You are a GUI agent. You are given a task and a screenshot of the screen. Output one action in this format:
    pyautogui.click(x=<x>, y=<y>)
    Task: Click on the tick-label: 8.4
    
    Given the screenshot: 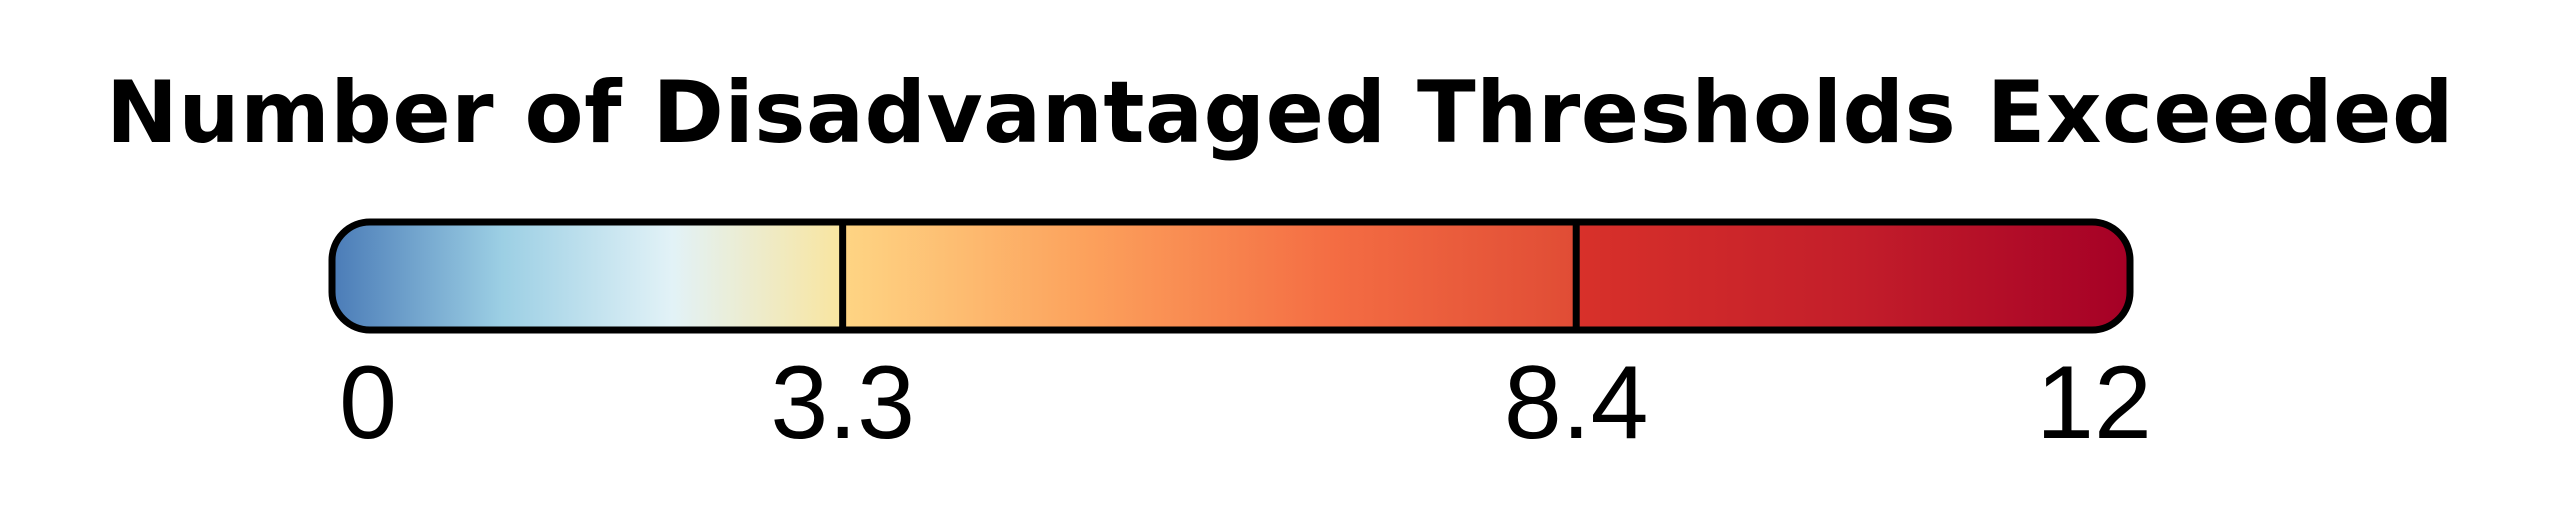 What is the action you would take?
    pyautogui.click(x=1576, y=403)
    